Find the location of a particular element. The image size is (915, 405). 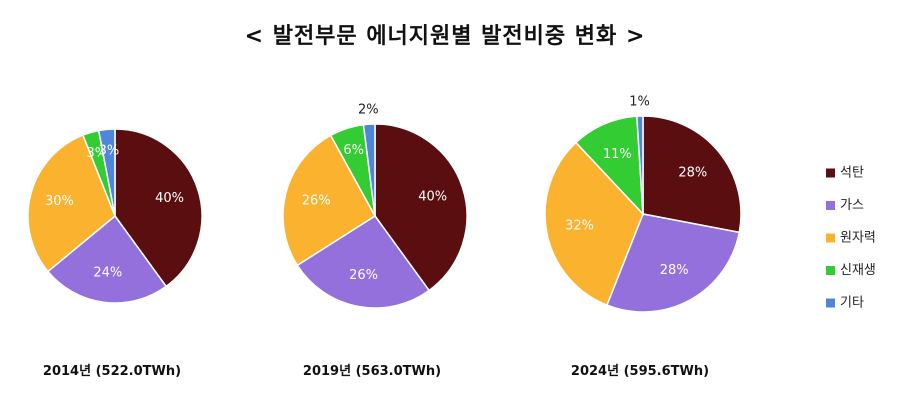

pie-3-caption: 2024년 (595.6TWh) is located at coordinates (640, 371).